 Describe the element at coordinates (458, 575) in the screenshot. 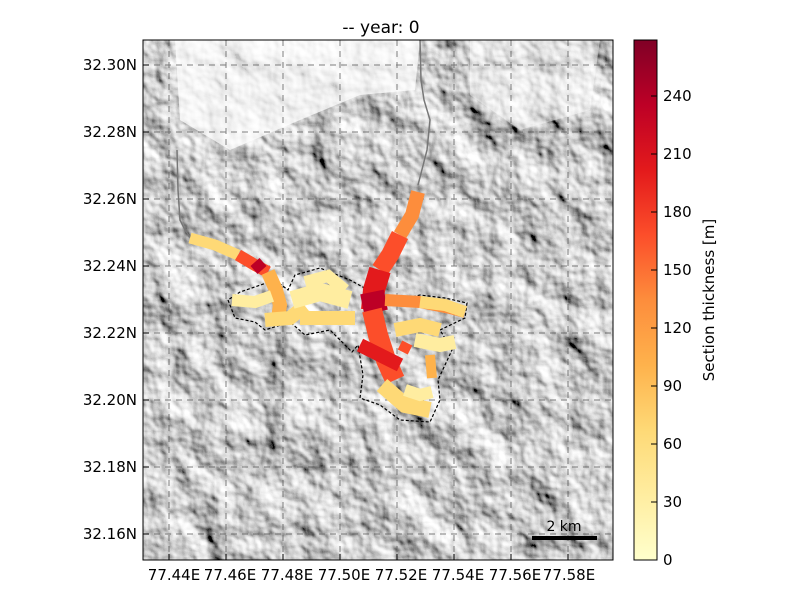

I see `x-tick-label: 77.54E` at that location.